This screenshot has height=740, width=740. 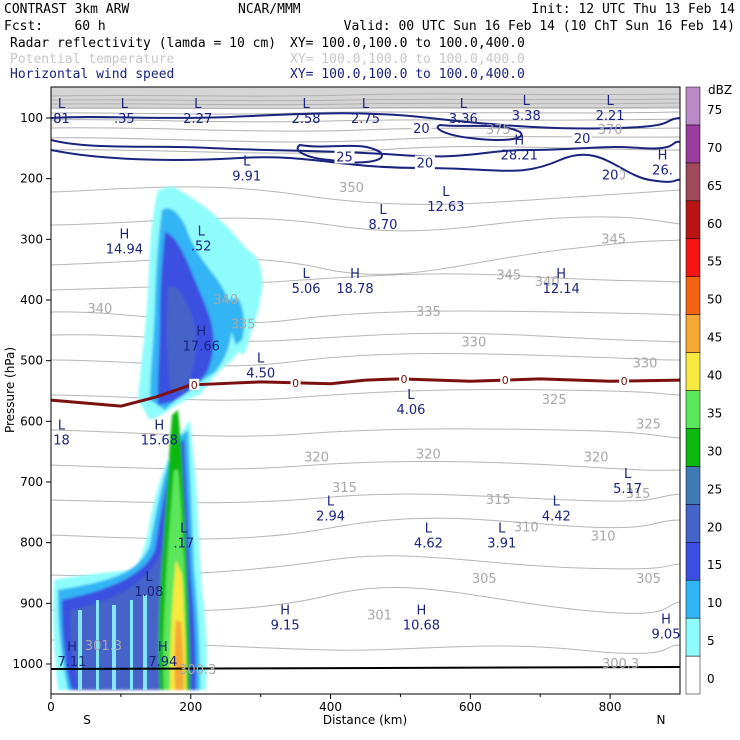 I want to click on extremum-value: 3.36, so click(x=463, y=119).